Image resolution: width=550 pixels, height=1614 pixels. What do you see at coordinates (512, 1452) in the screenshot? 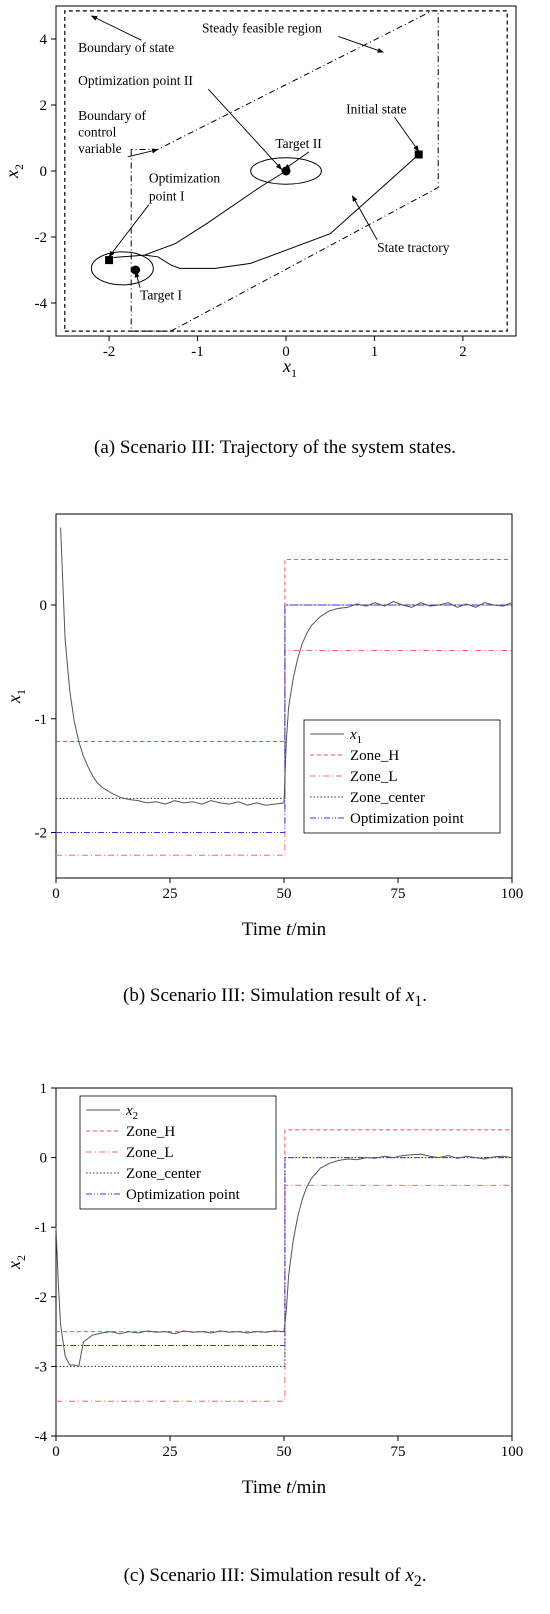
I see `c-xtick-label: 100` at bounding box center [512, 1452].